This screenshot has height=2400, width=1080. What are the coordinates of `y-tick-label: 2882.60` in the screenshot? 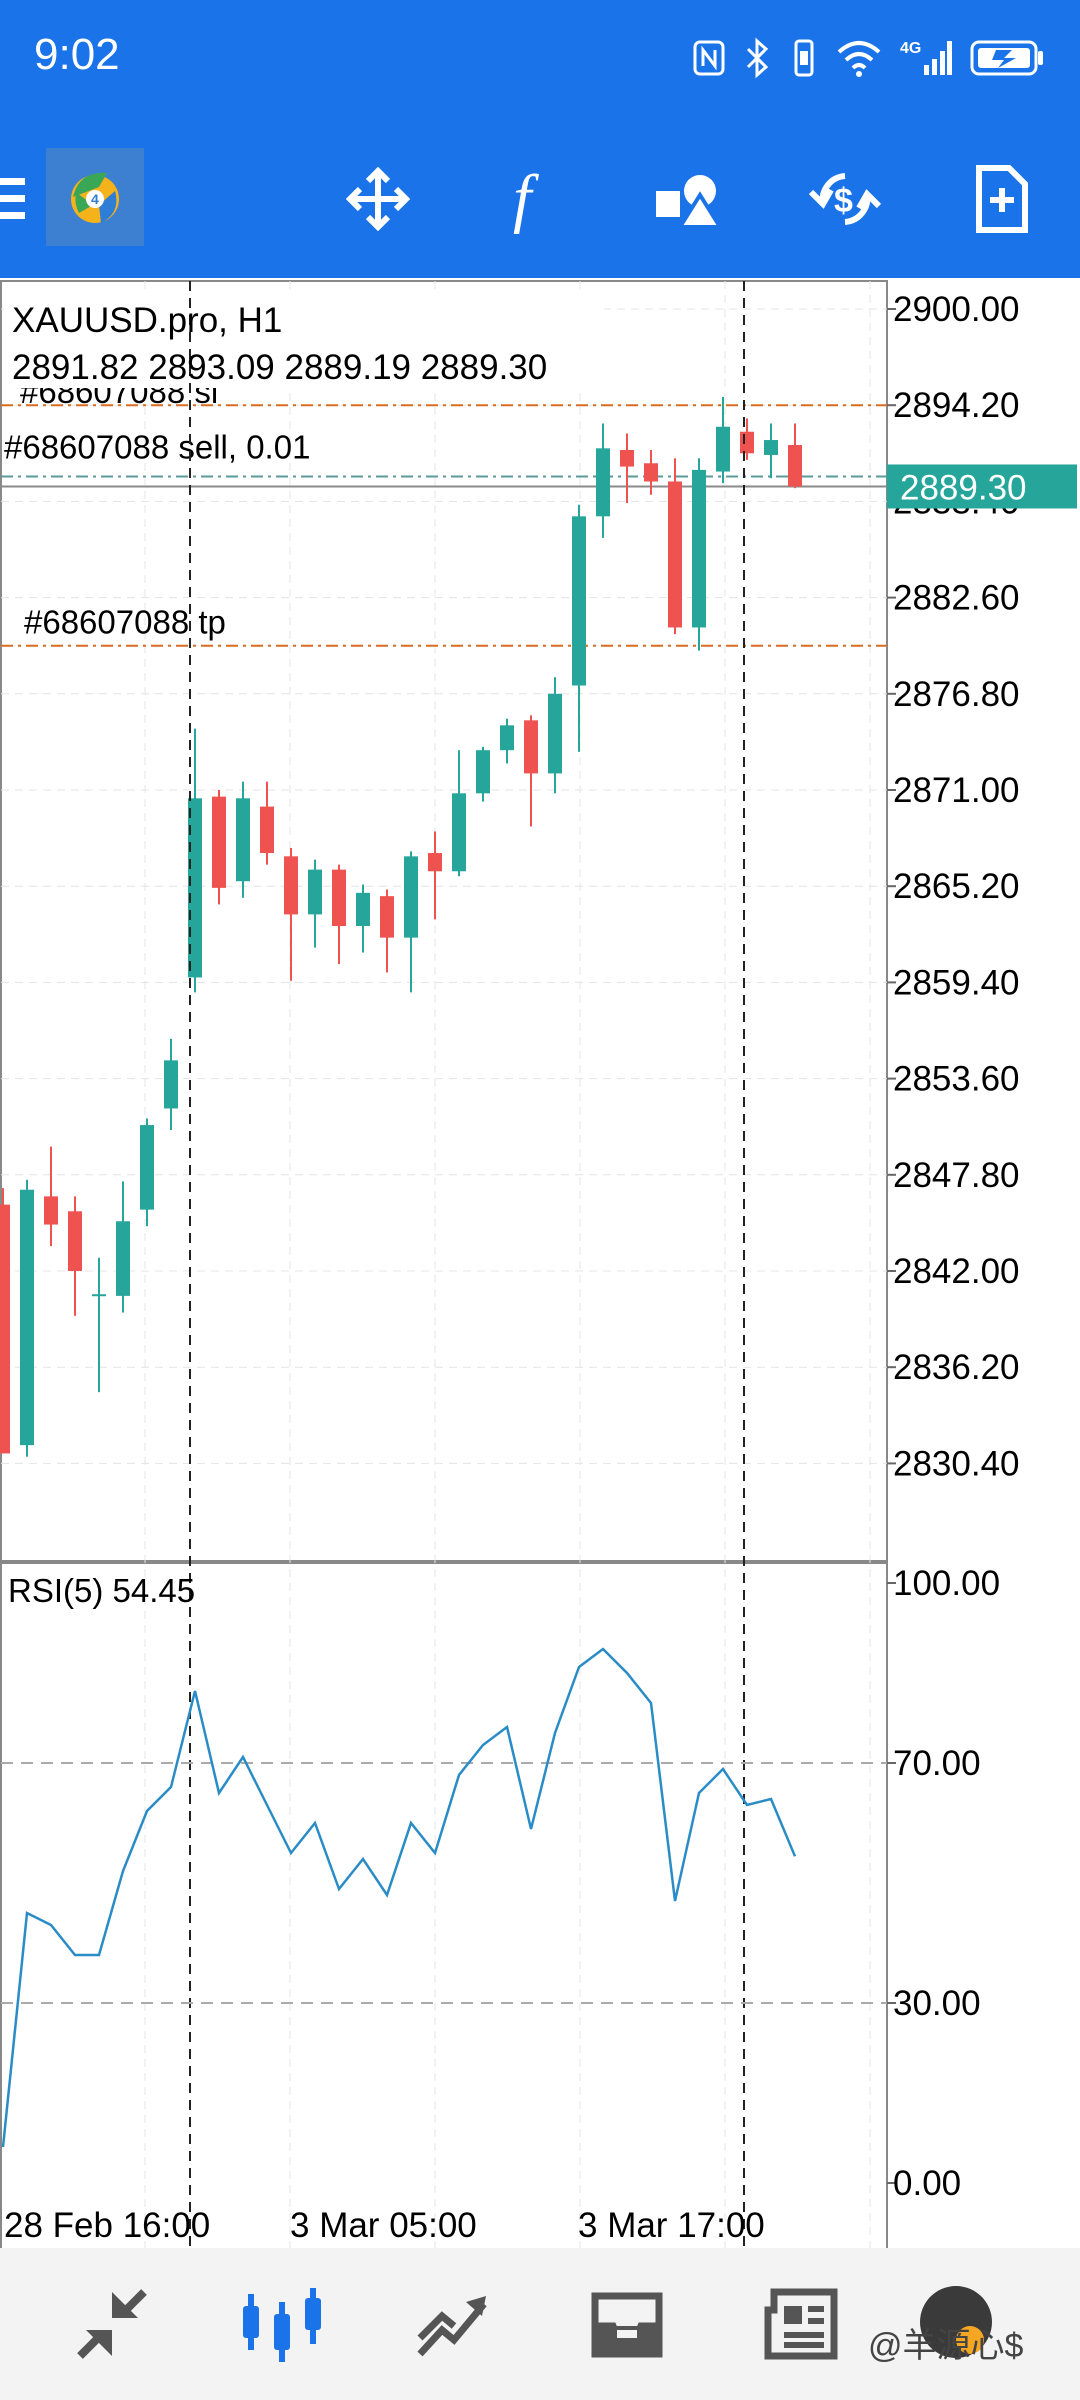 It's located at (956, 598).